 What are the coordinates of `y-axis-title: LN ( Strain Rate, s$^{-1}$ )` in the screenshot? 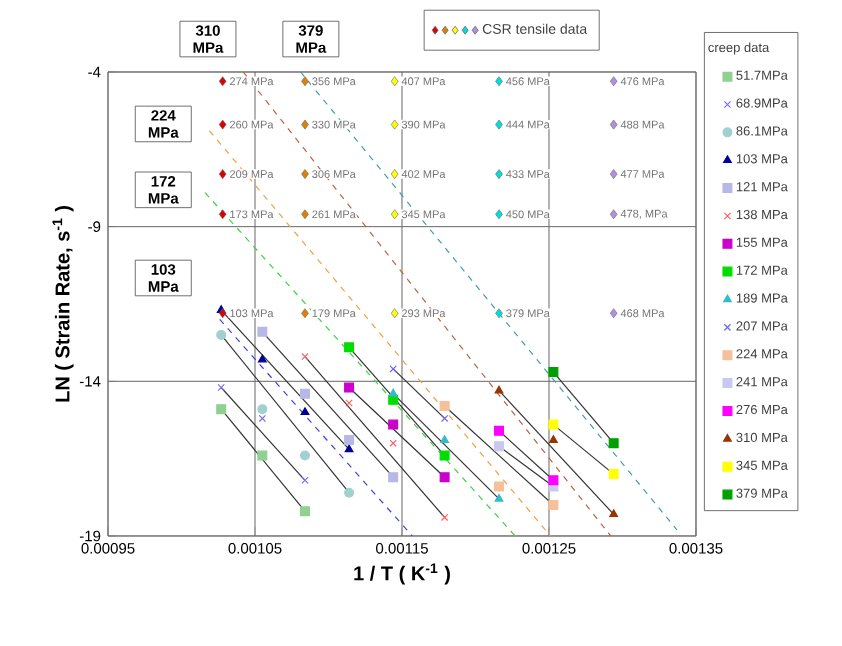 It's located at (63, 304).